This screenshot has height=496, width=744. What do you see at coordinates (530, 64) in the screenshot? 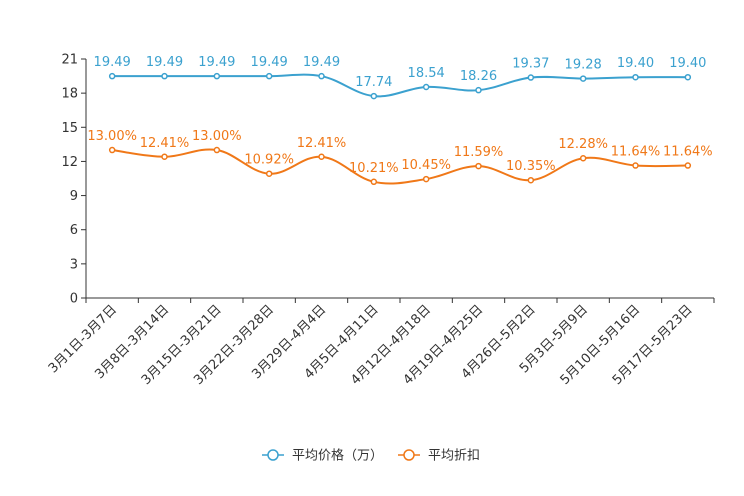
I see `data-label: 19.37` at bounding box center [530, 64].